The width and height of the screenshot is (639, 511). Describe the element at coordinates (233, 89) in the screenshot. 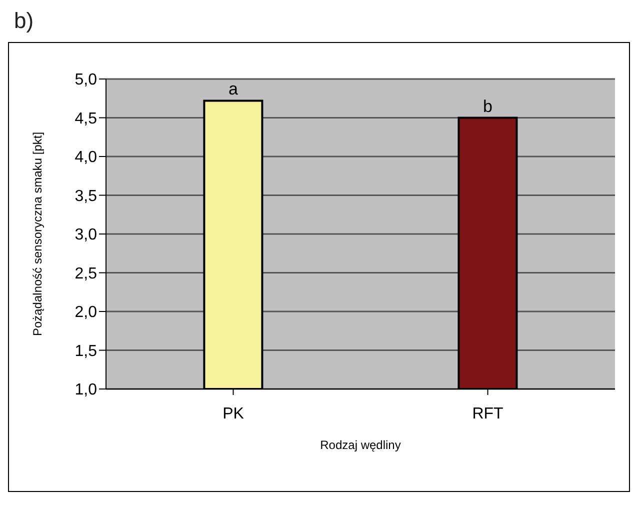

I see `annotation: a` at that location.